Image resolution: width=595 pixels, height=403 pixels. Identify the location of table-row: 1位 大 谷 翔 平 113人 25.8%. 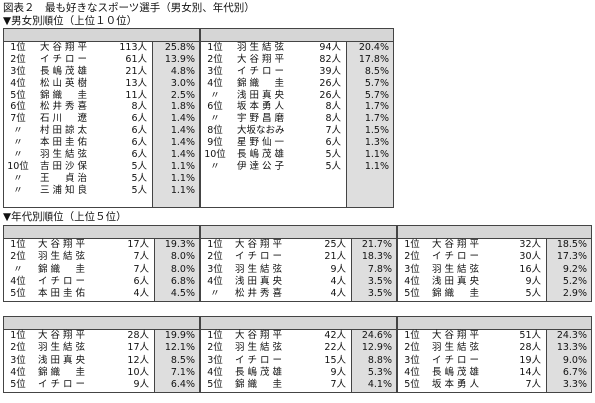
(101, 48).